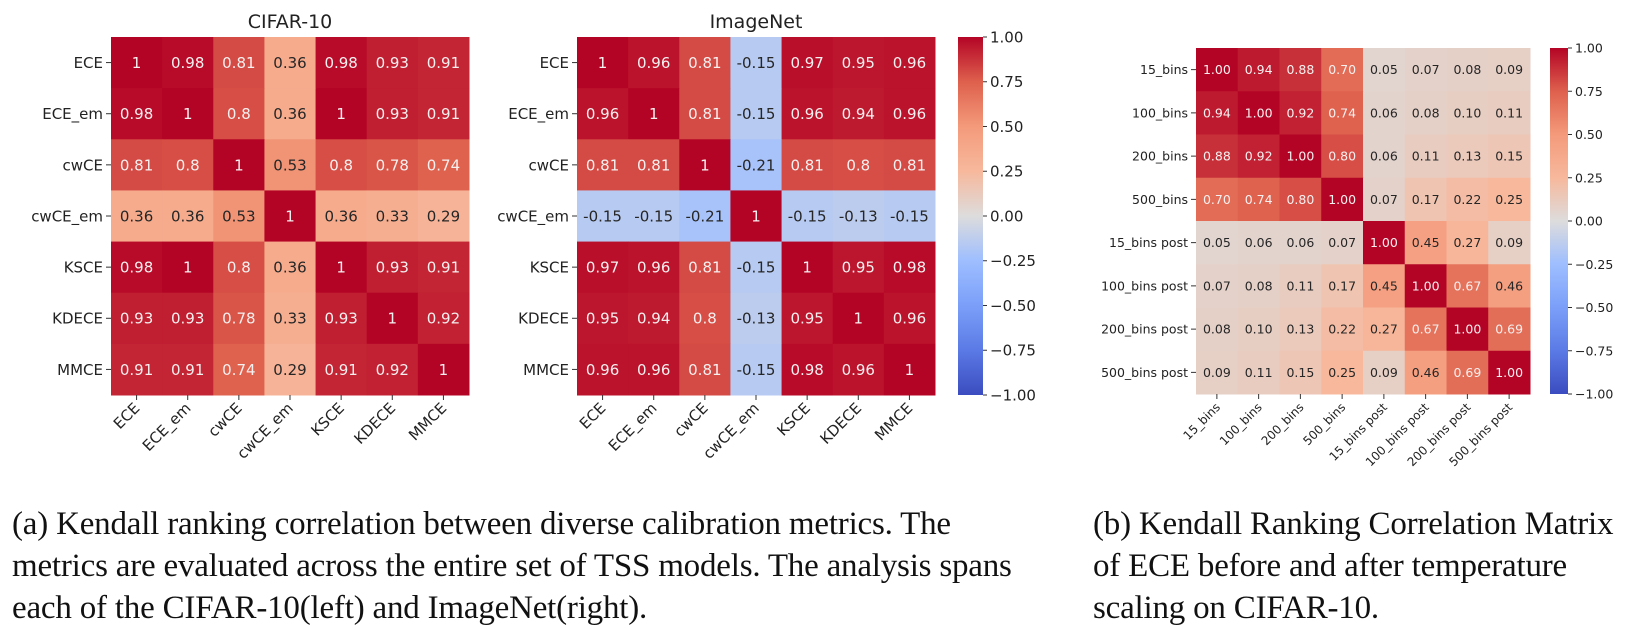 This screenshot has width=1645, height=629. Describe the element at coordinates (83, 268) in the screenshot. I see `y-tick-label: KSCE` at that location.